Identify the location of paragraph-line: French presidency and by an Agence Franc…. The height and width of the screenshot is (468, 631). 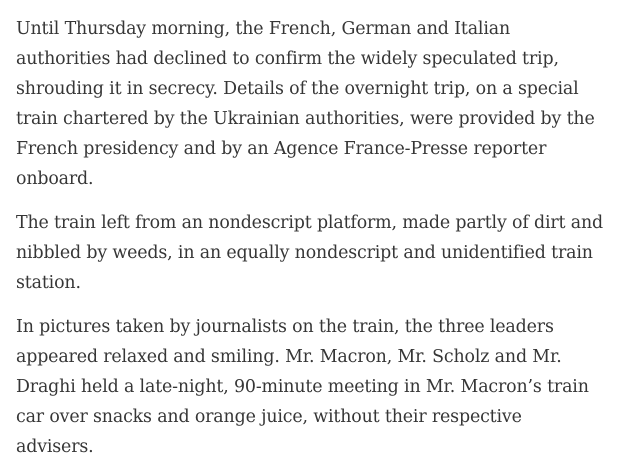
(281, 149).